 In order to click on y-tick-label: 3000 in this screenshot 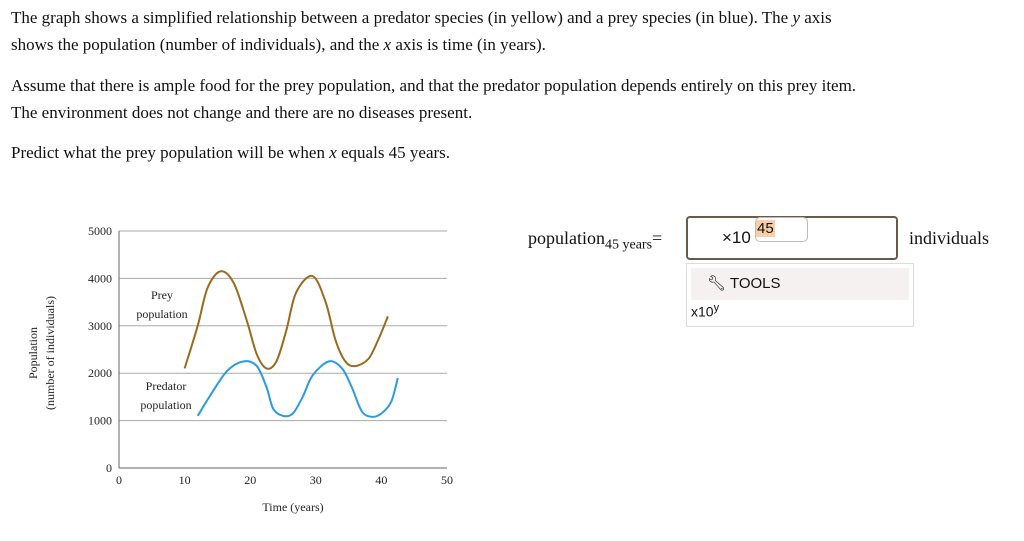, I will do `click(100, 326)`.